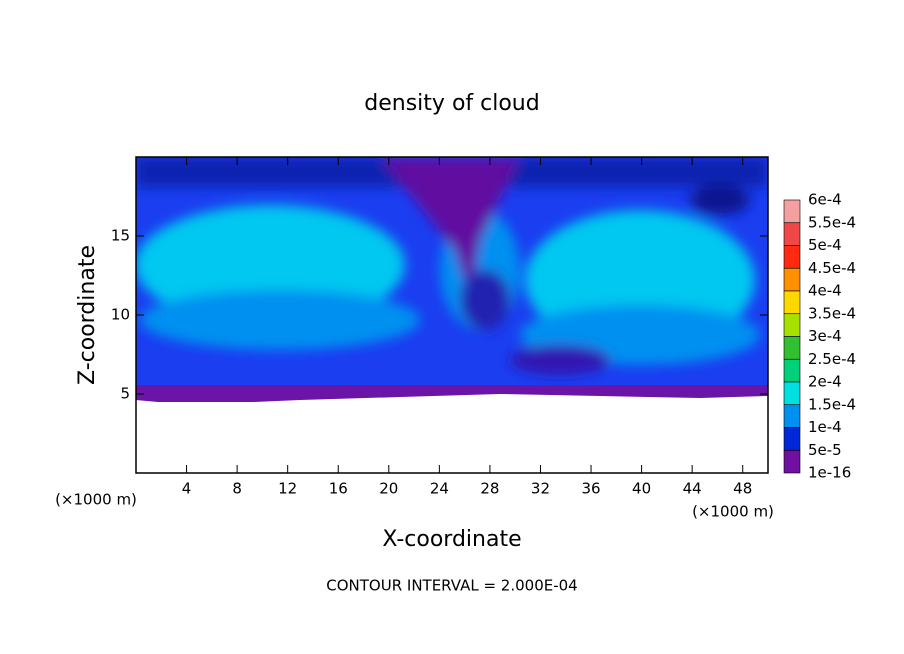 The width and height of the screenshot is (904, 654). I want to click on x-tick-label: 8, so click(237, 489).